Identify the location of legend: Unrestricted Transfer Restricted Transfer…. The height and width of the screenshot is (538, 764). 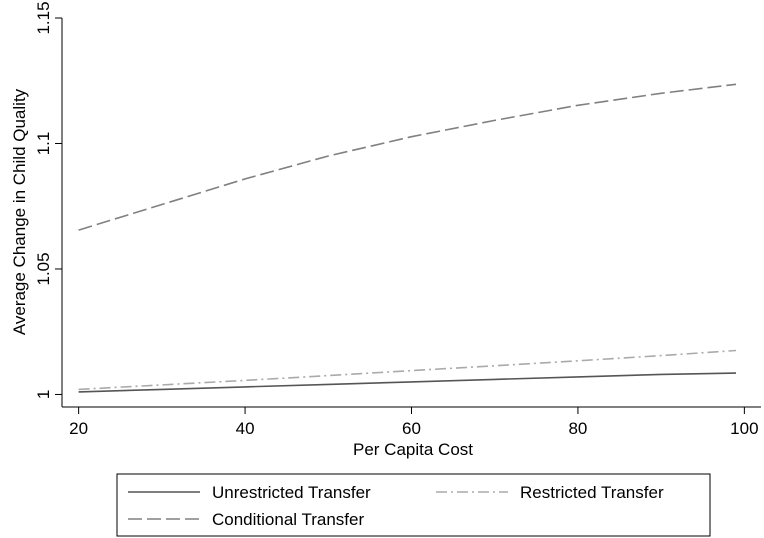
(413, 505).